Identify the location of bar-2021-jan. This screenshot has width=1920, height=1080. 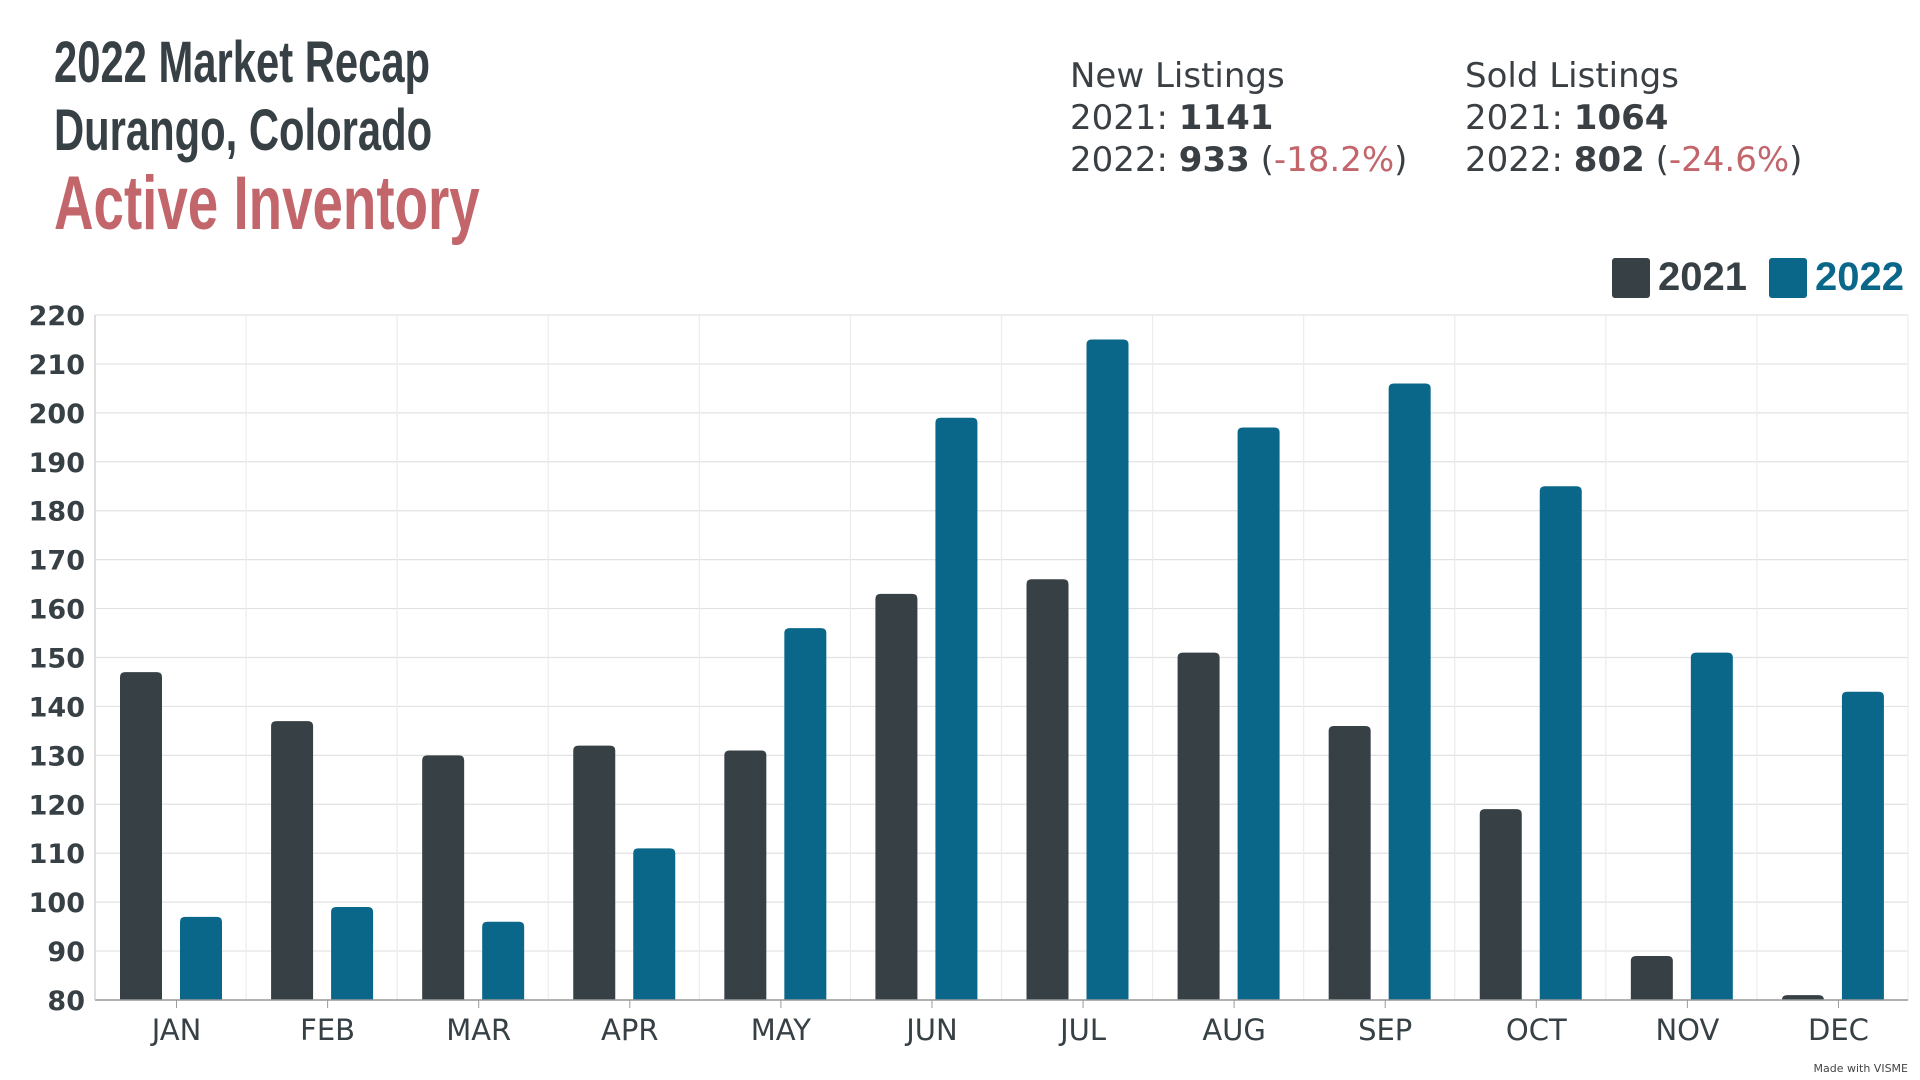
(141, 836).